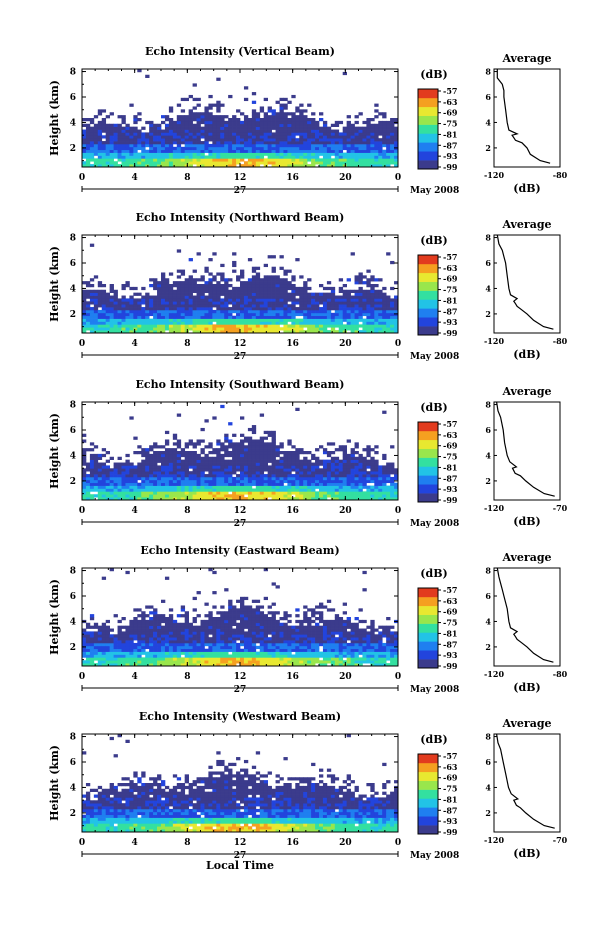 The width and height of the screenshot is (615, 929). Describe the element at coordinates (73, 239) in the screenshot. I see `y-tick-label: 8` at that location.